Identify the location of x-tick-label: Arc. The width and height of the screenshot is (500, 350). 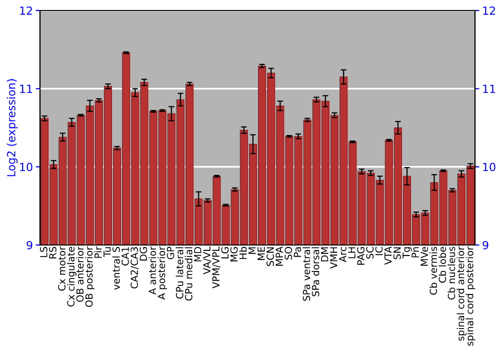
(342, 254).